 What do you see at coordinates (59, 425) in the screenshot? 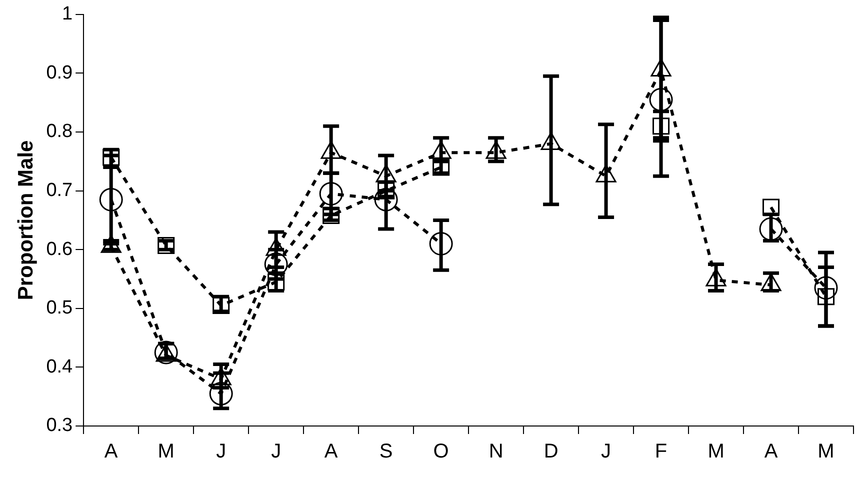
I see `y-tick-label: 0.3` at bounding box center [59, 425].